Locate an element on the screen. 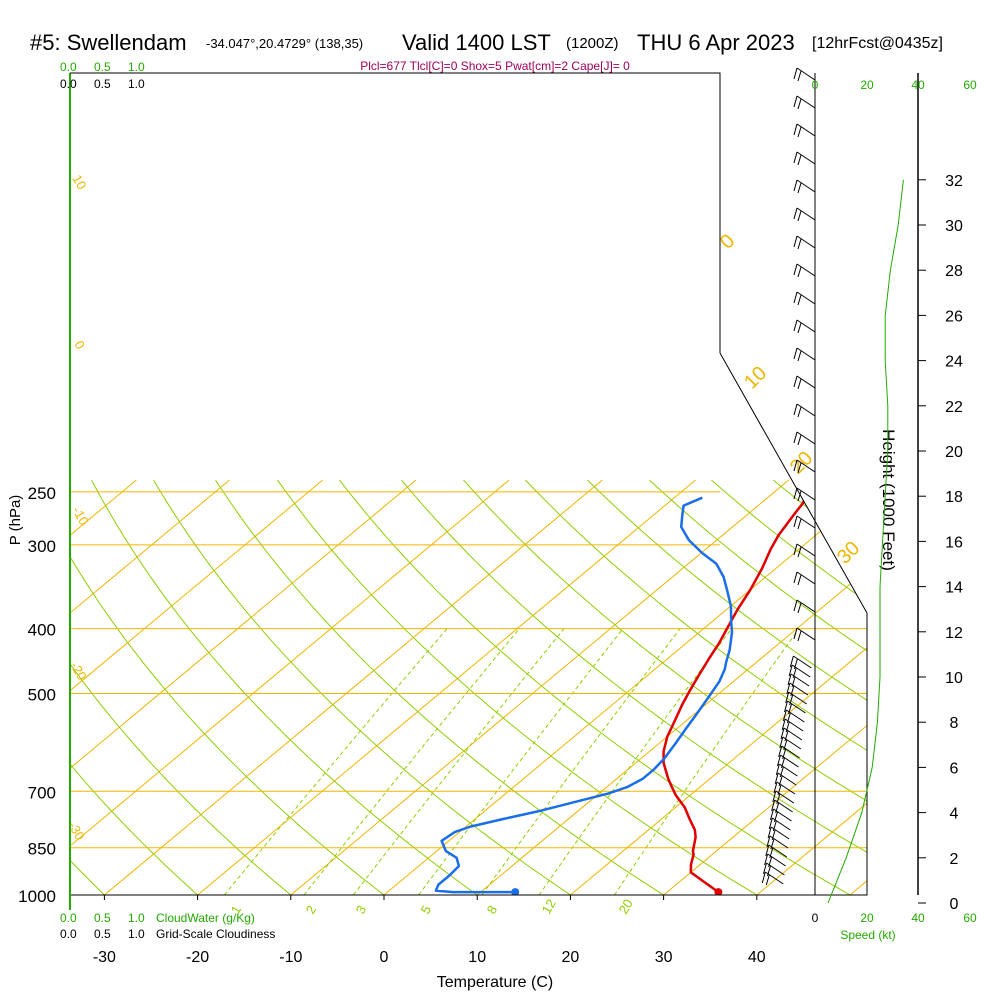 Image resolution: width=1000 pixels, height=1000 pixels. mixing-ratio-label: 5 is located at coordinates (426, 910).